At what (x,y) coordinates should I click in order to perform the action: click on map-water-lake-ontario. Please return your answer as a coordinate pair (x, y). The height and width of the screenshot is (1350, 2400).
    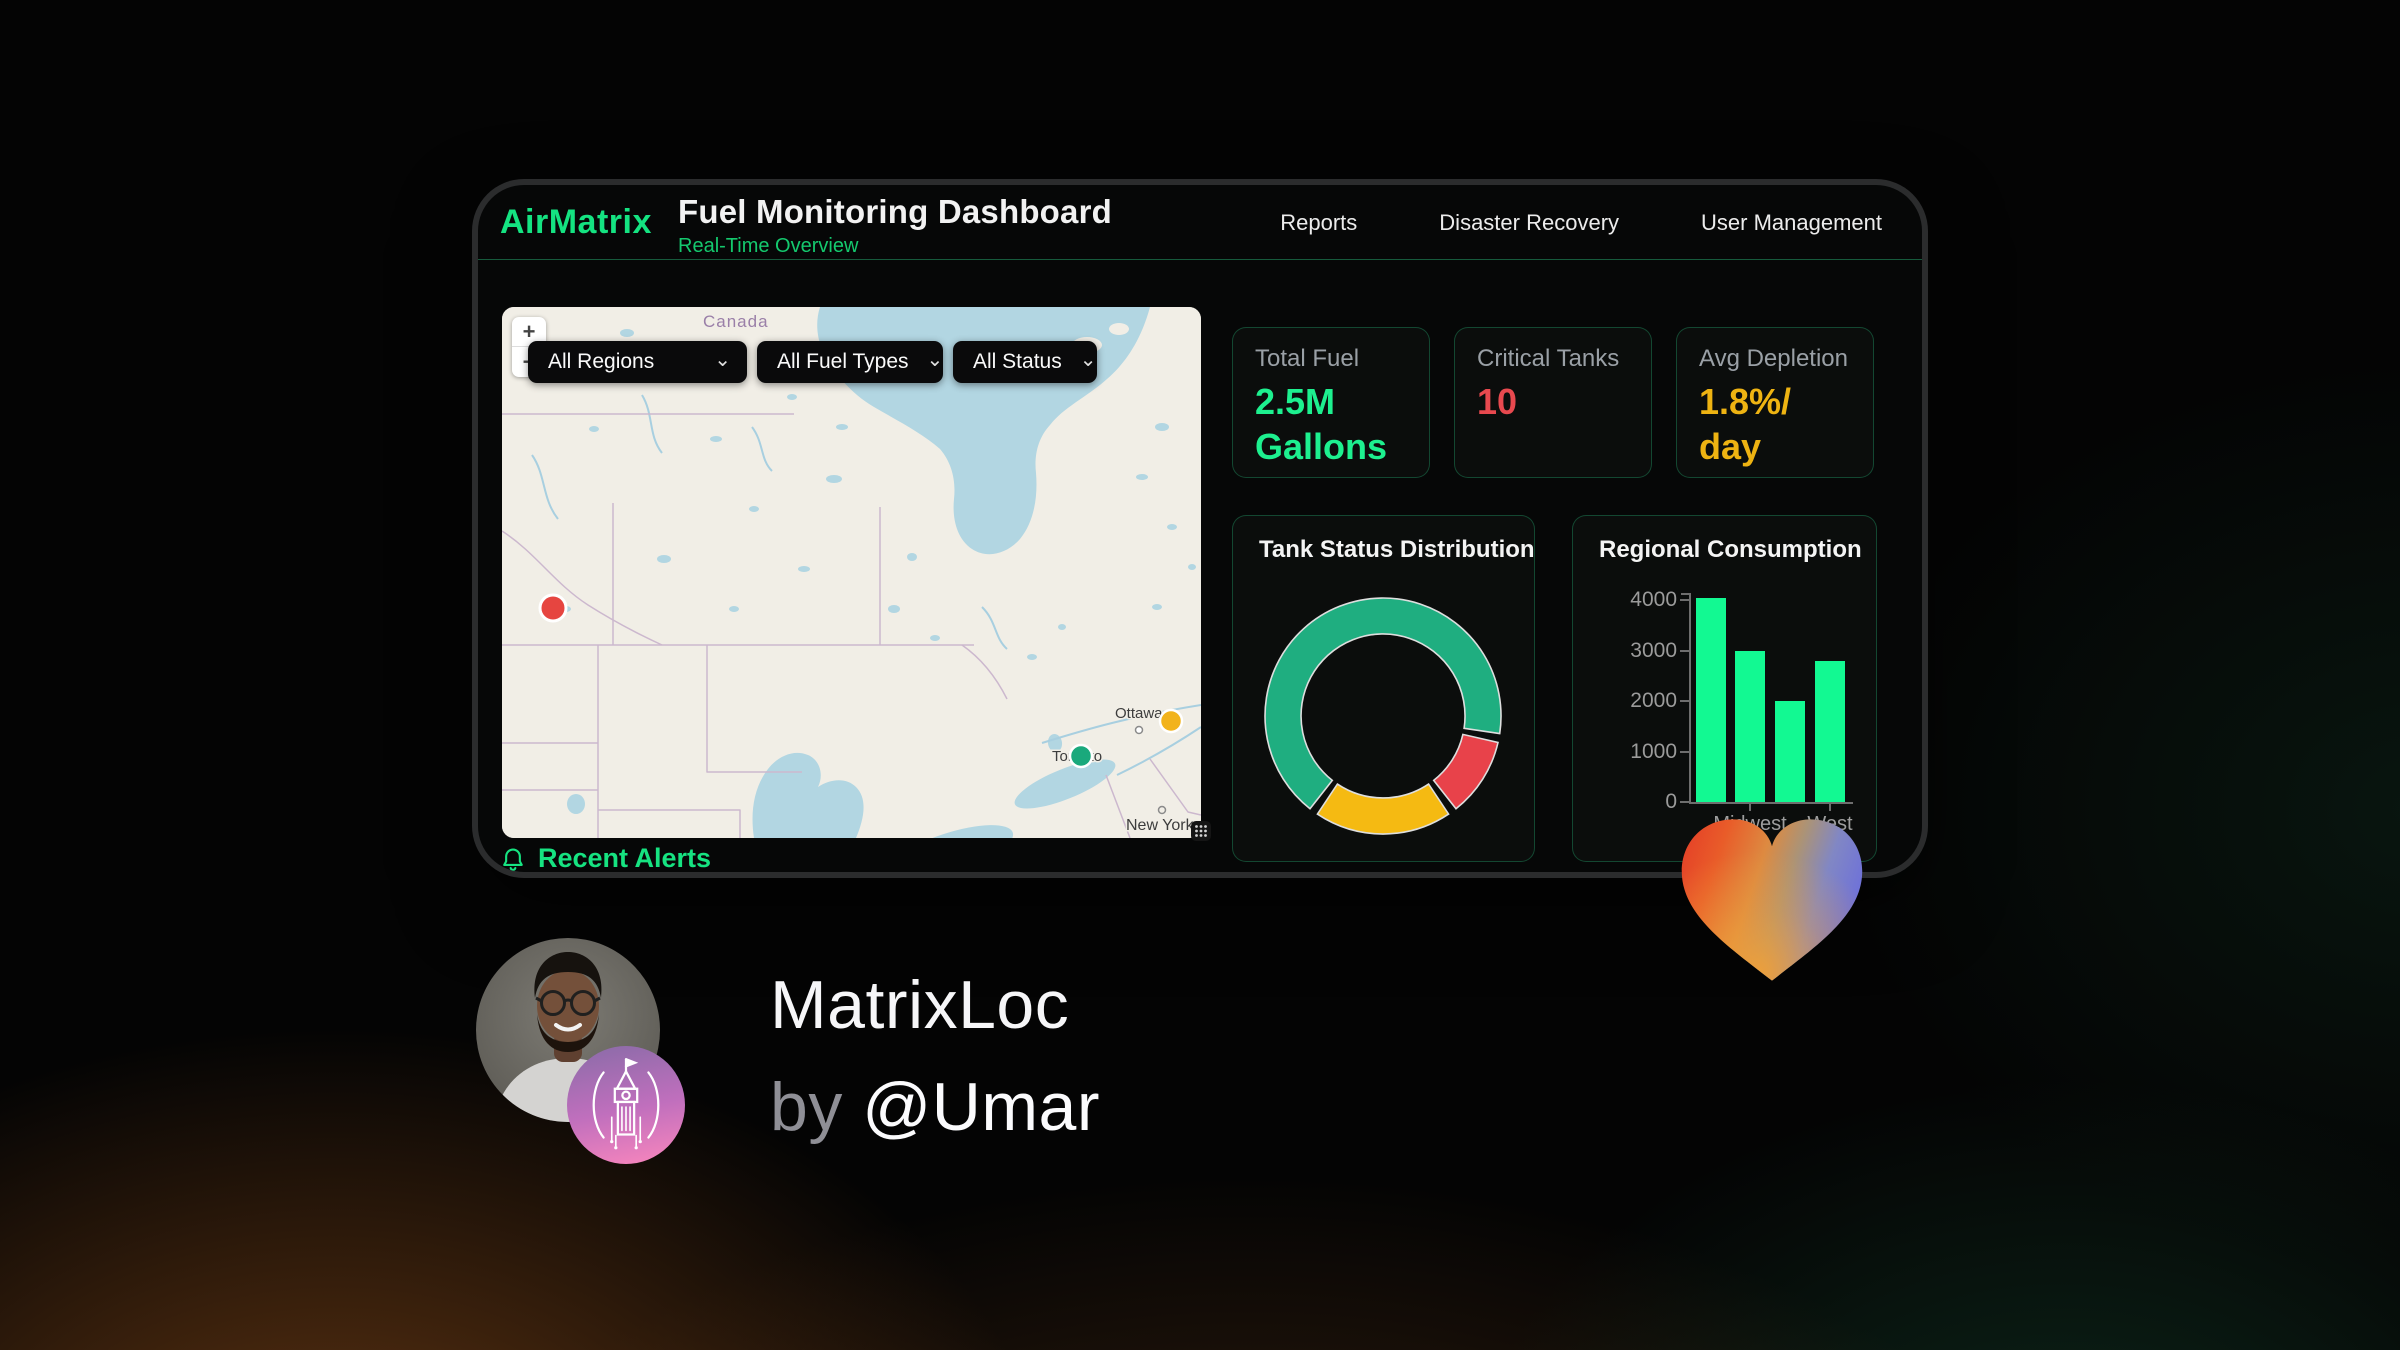
    Looking at the image, I should click on (1065, 784).